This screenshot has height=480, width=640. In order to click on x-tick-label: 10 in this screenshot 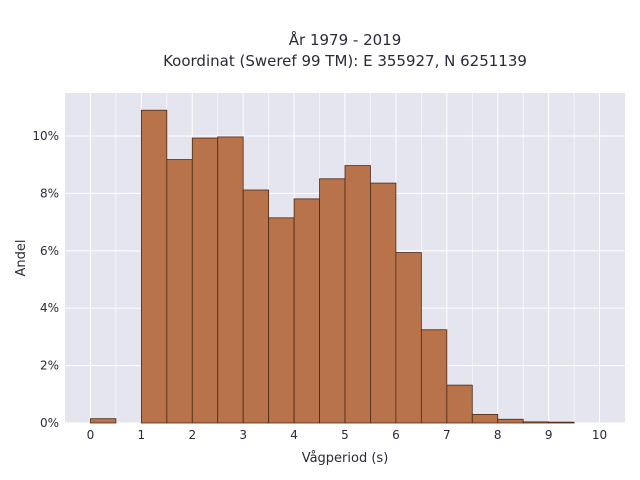, I will do `click(599, 435)`.